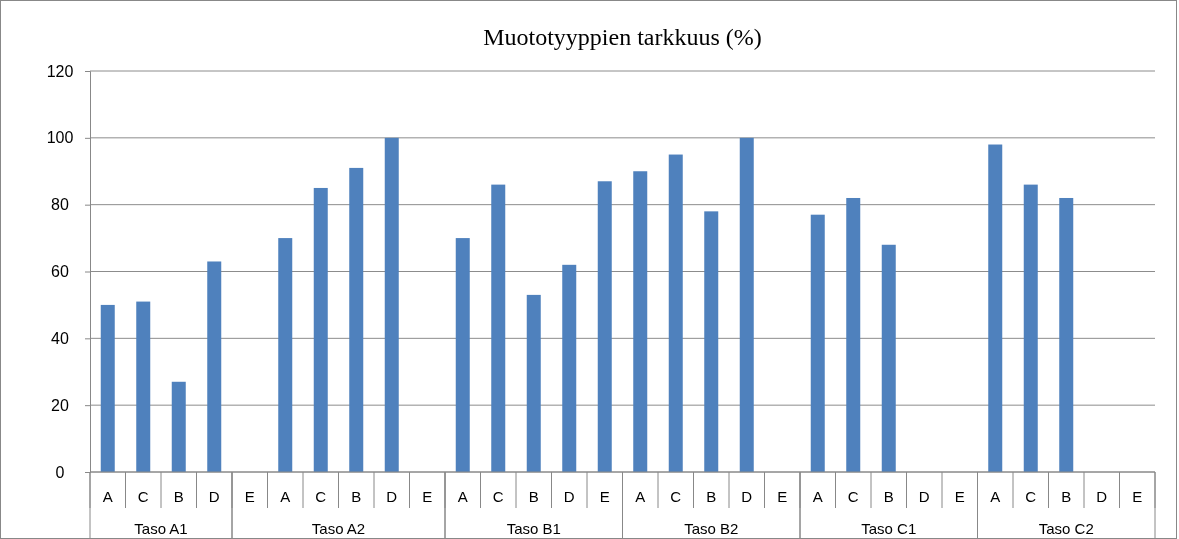 Image resolution: width=1179 pixels, height=539 pixels. Describe the element at coordinates (60, 472) in the screenshot. I see `y-tick-label: 0` at that location.